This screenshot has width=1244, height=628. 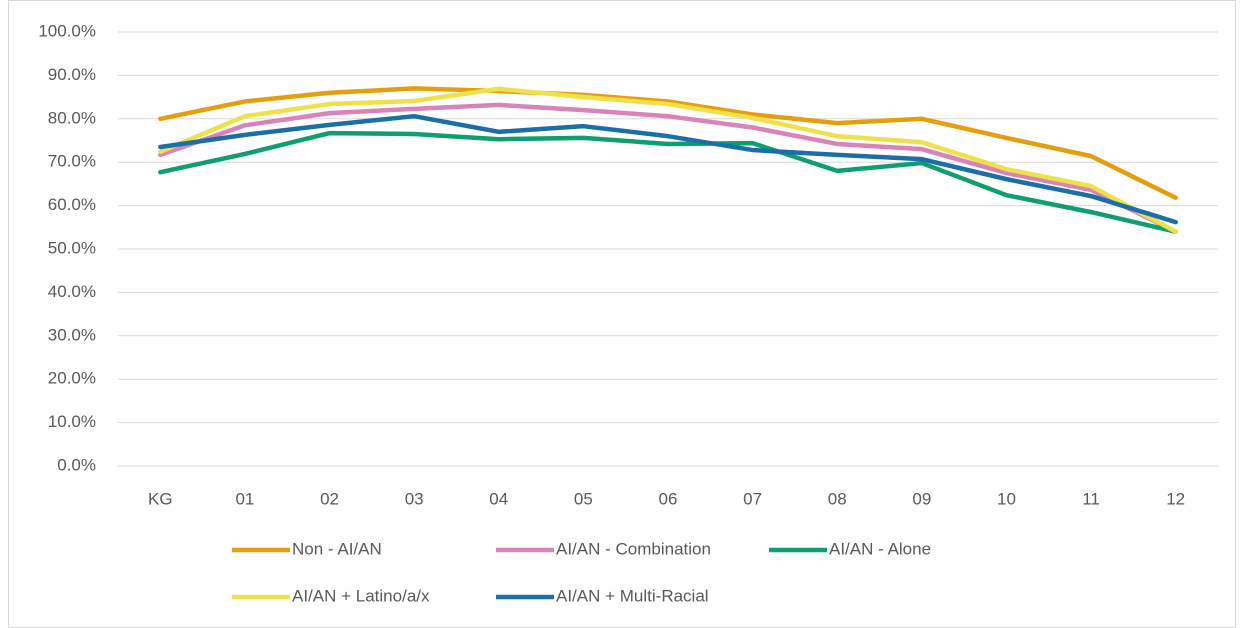 What do you see at coordinates (837, 498) in the screenshot?
I see `x-tick-label: 08` at bounding box center [837, 498].